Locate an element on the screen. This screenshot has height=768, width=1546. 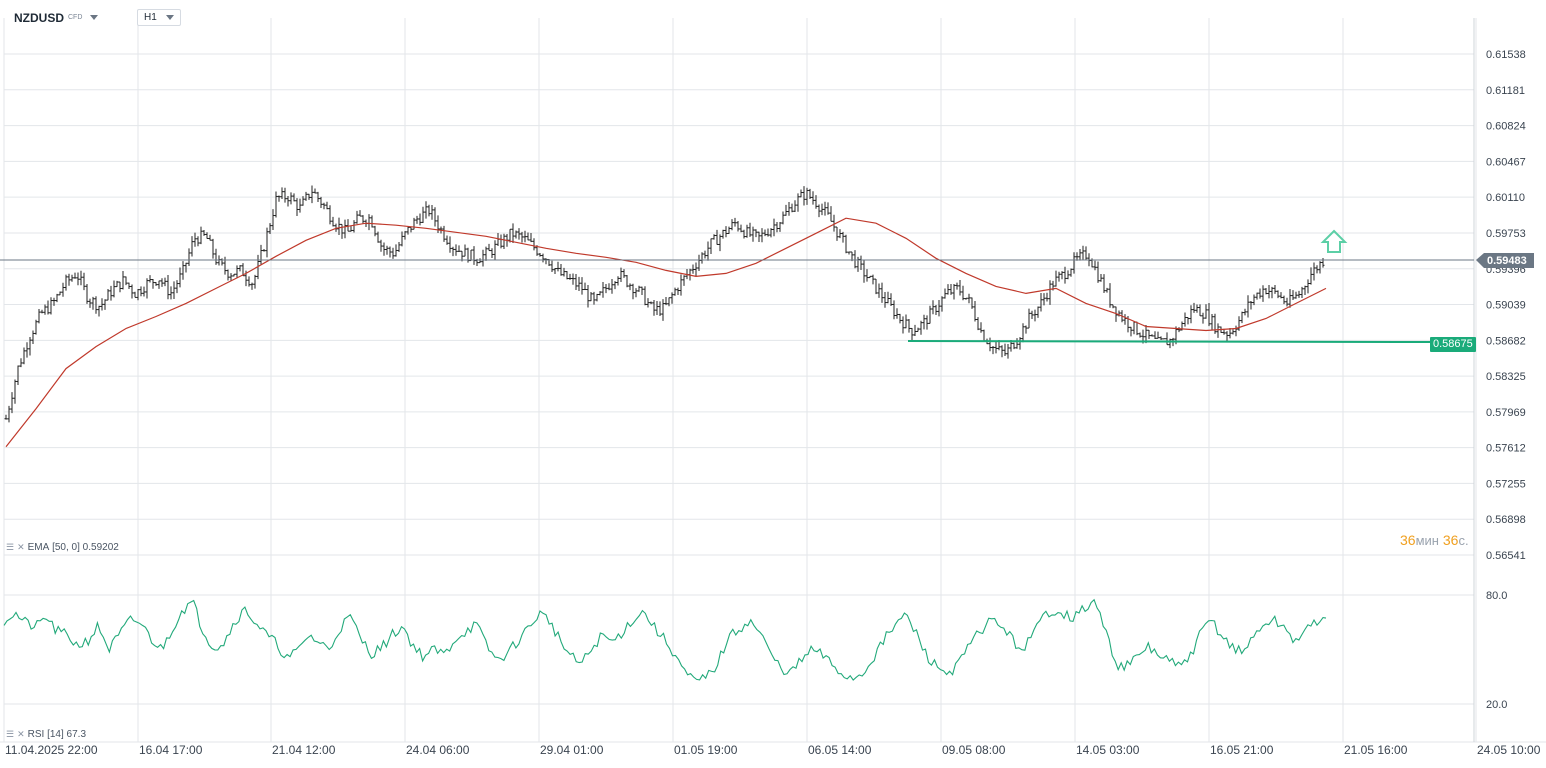
rsi-name: RSI is located at coordinates (36, 734).